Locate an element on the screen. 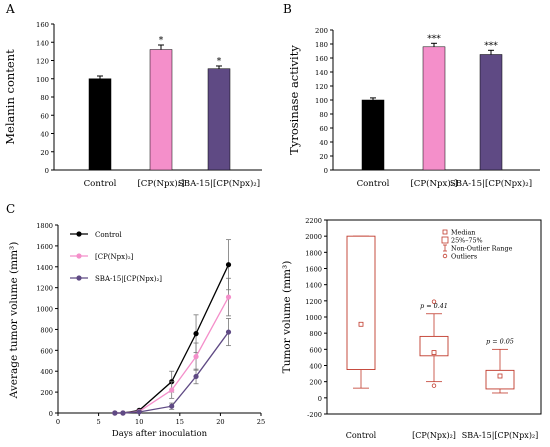  panel-A-y-tick-label: 140 is located at coordinates (42, 43).